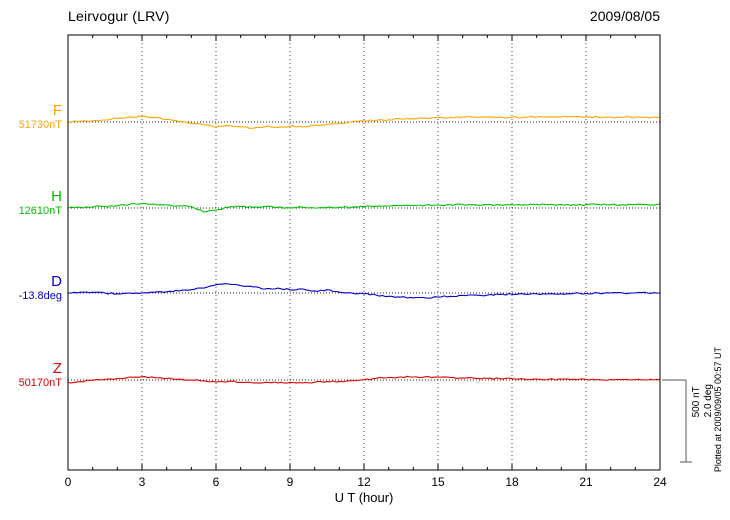 Image resolution: width=730 pixels, height=520 pixels. I want to click on scale-bar-labels: 500 nT 2.0 deg, so click(702, 400).